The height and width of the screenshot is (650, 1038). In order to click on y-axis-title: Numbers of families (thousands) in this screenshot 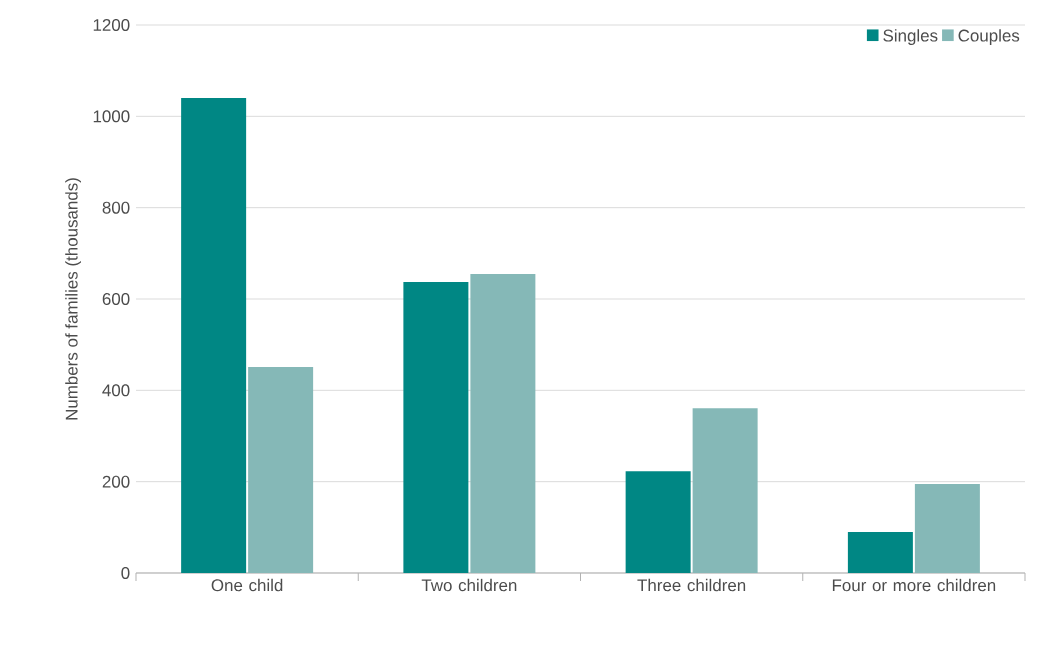, I will do `click(73, 299)`.